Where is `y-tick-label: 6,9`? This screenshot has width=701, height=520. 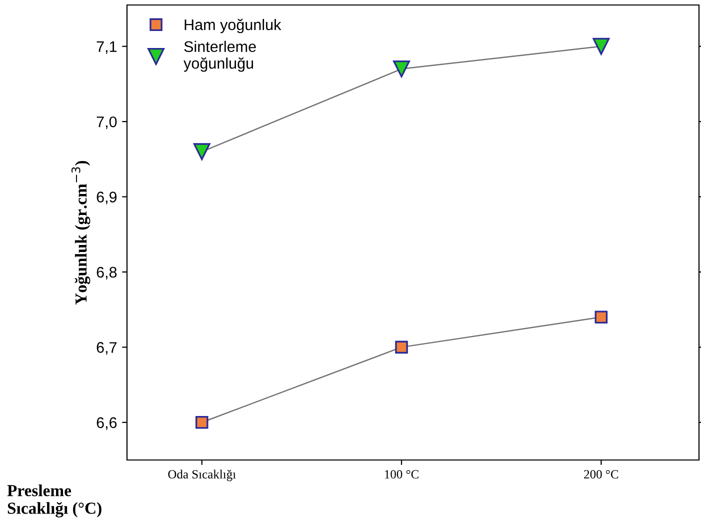
y-tick-label: 6,9 is located at coordinates (106, 198).